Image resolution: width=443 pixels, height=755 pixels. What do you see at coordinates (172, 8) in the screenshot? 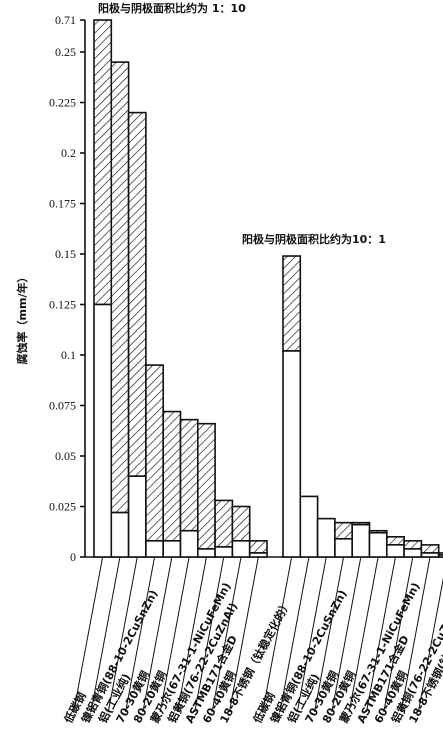
I see `group-1-title: 阳极与阴极面积比约为 1：10` at bounding box center [172, 8].